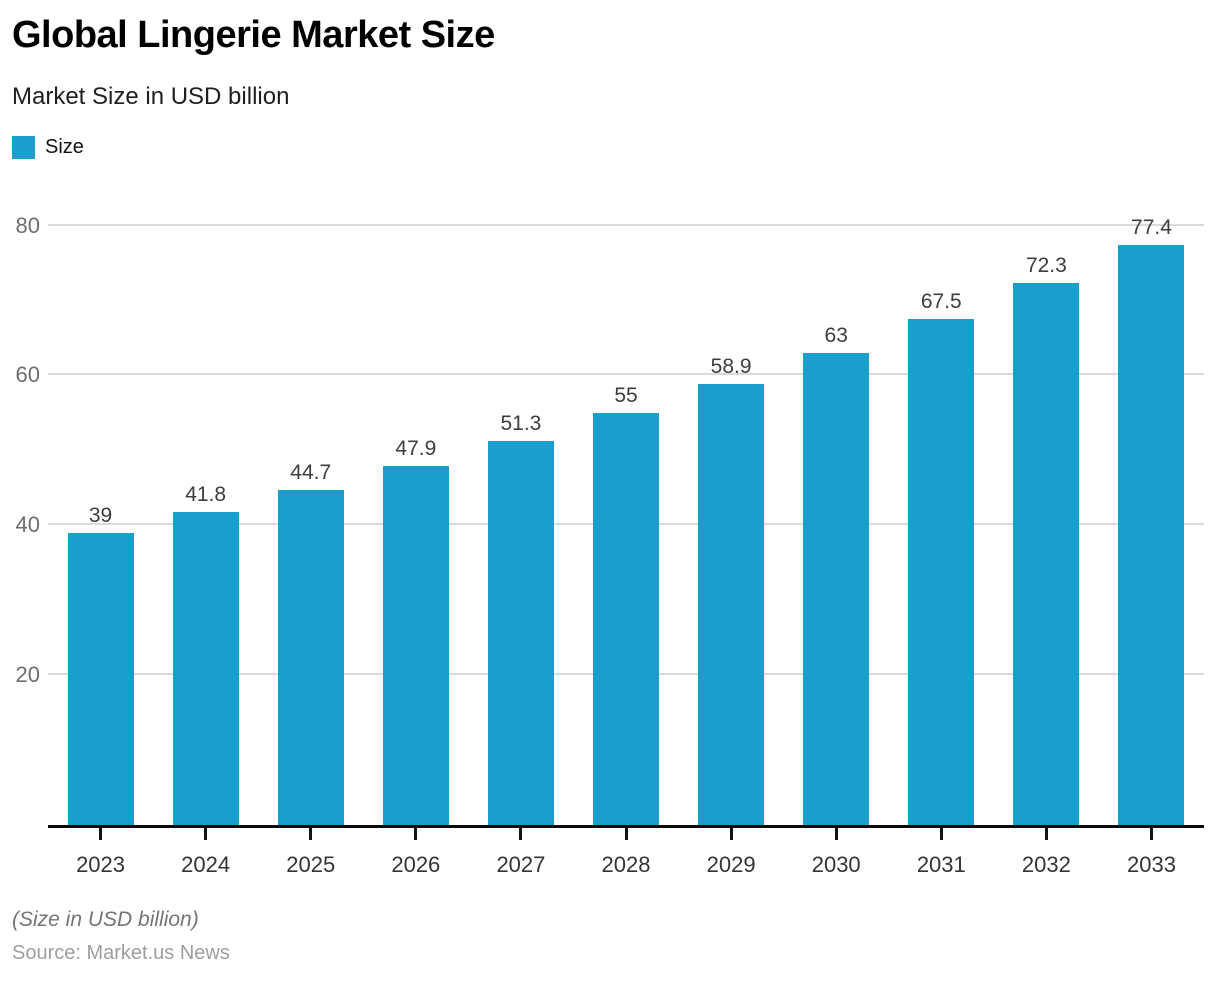  What do you see at coordinates (310, 657) in the screenshot?
I see `bar-2025` at bounding box center [310, 657].